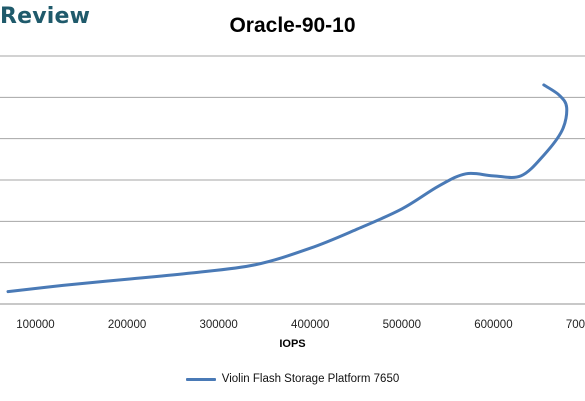 Image resolution: width=585 pixels, height=401 pixels. Describe the element at coordinates (127, 325) in the screenshot. I see `x-tick-label: 200000` at that location.